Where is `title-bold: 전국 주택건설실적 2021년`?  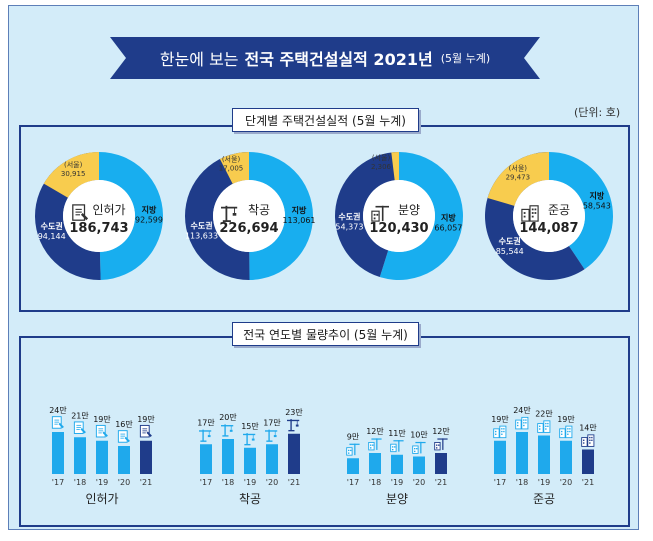
title-bold: 전국 주택건설실적 2021년 is located at coordinates (338, 59).